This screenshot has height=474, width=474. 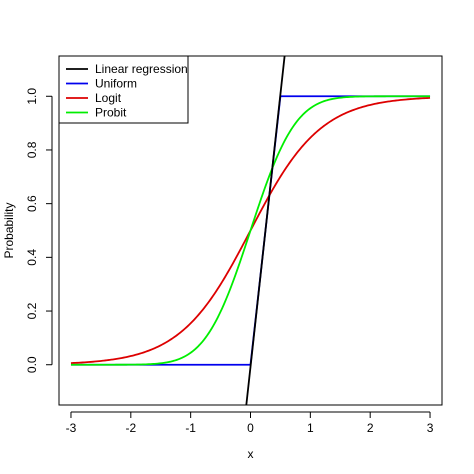 I want to click on y-tick-label: 0.2, so click(x=32, y=310).